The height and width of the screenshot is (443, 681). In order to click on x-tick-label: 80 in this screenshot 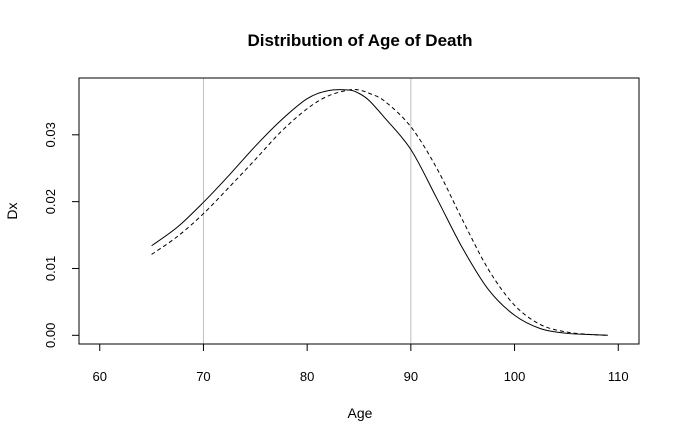, I will do `click(307, 376)`.